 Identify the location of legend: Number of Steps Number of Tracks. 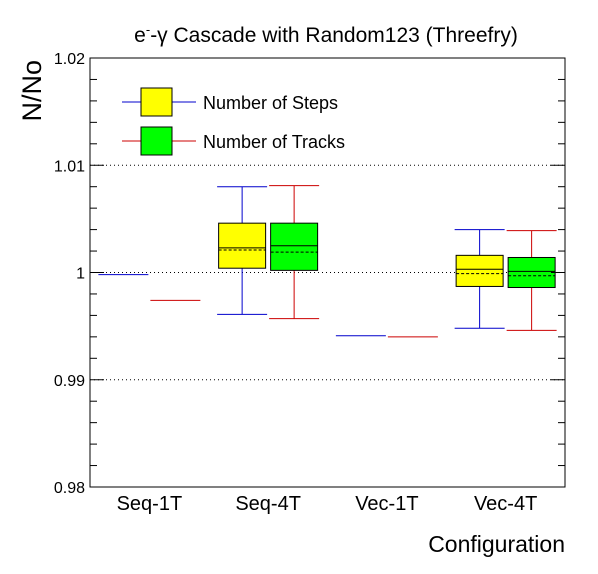
(233, 121).